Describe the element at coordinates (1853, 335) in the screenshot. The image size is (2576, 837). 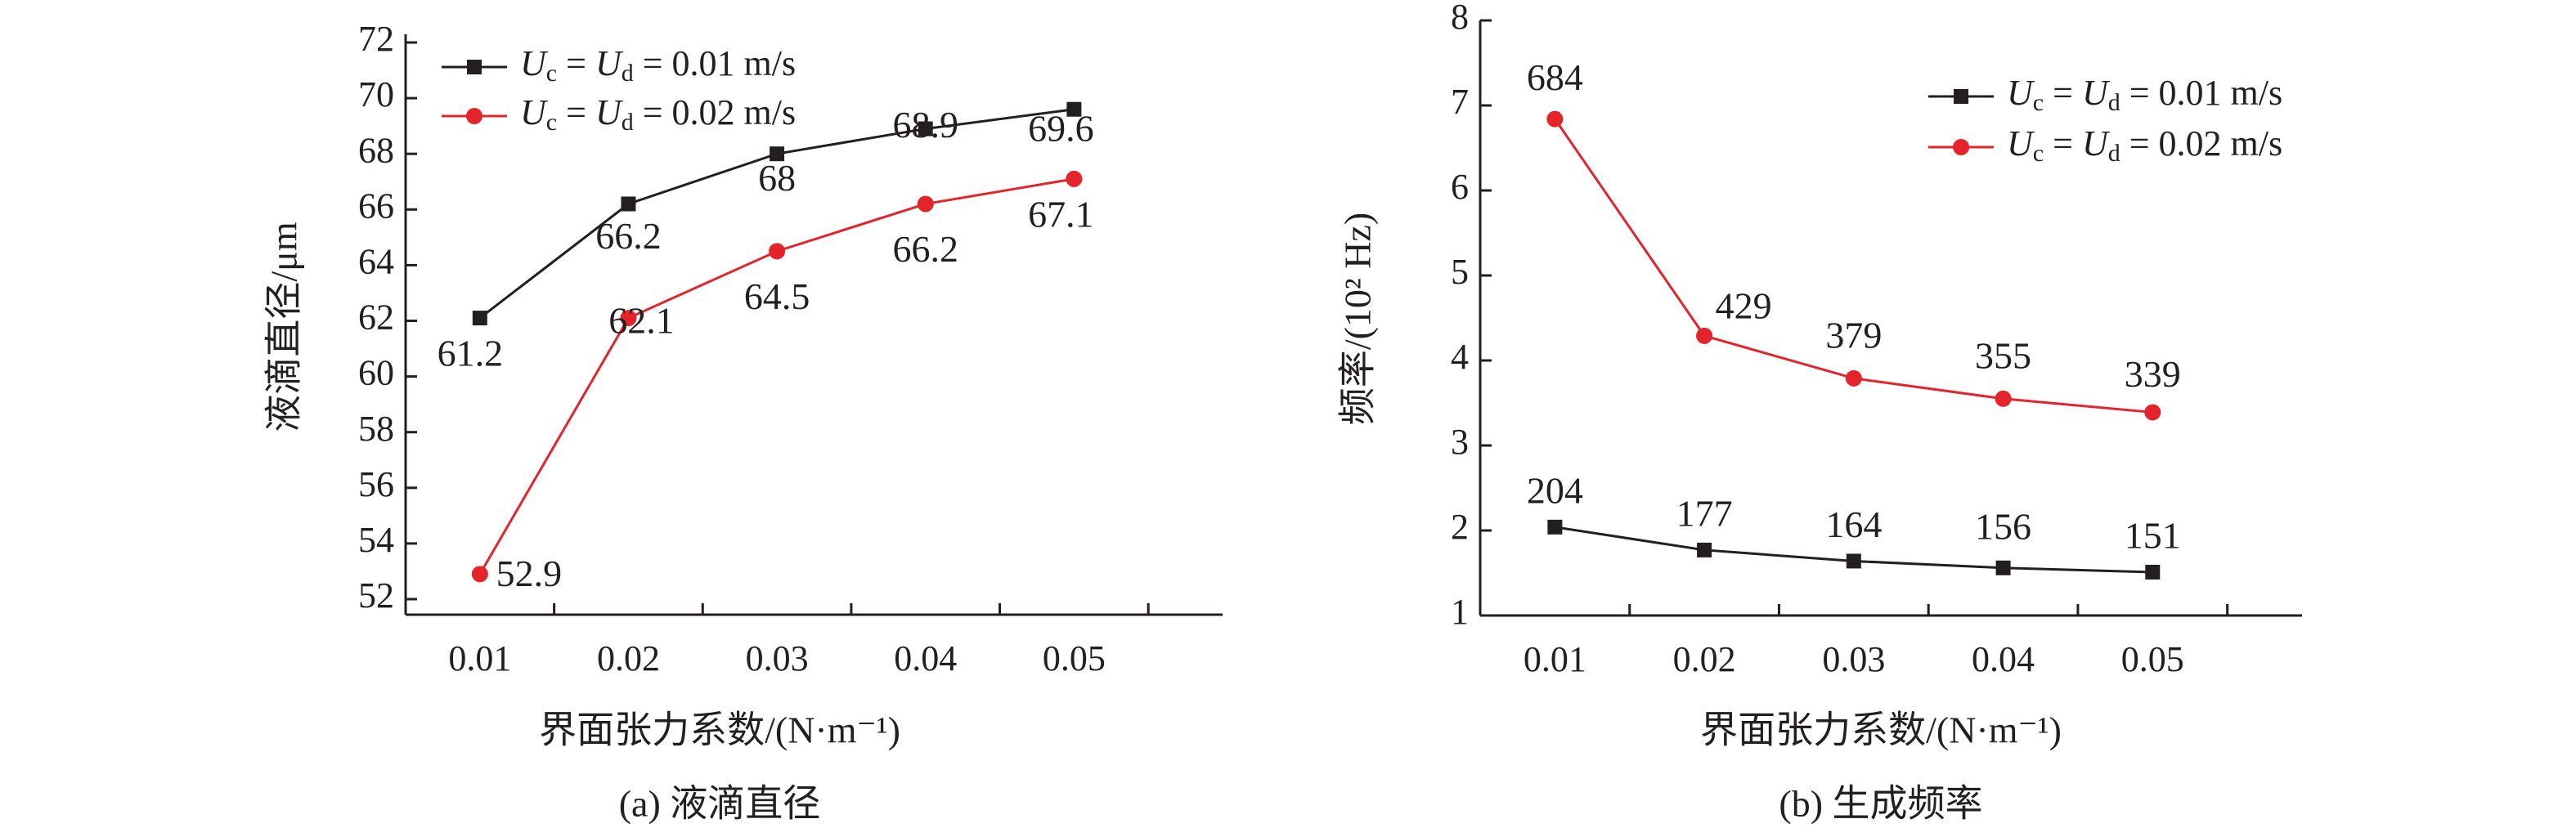
I see `data-label: 379` at that location.